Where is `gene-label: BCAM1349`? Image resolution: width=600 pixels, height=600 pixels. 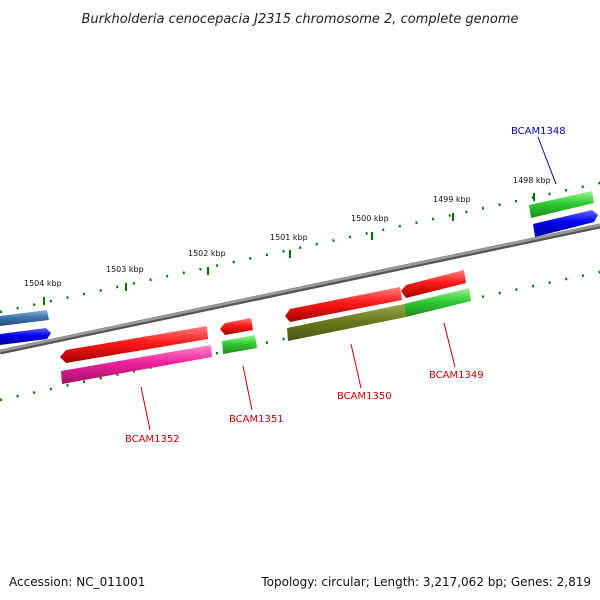
gene-label: BCAM1349 is located at coordinates (456, 375).